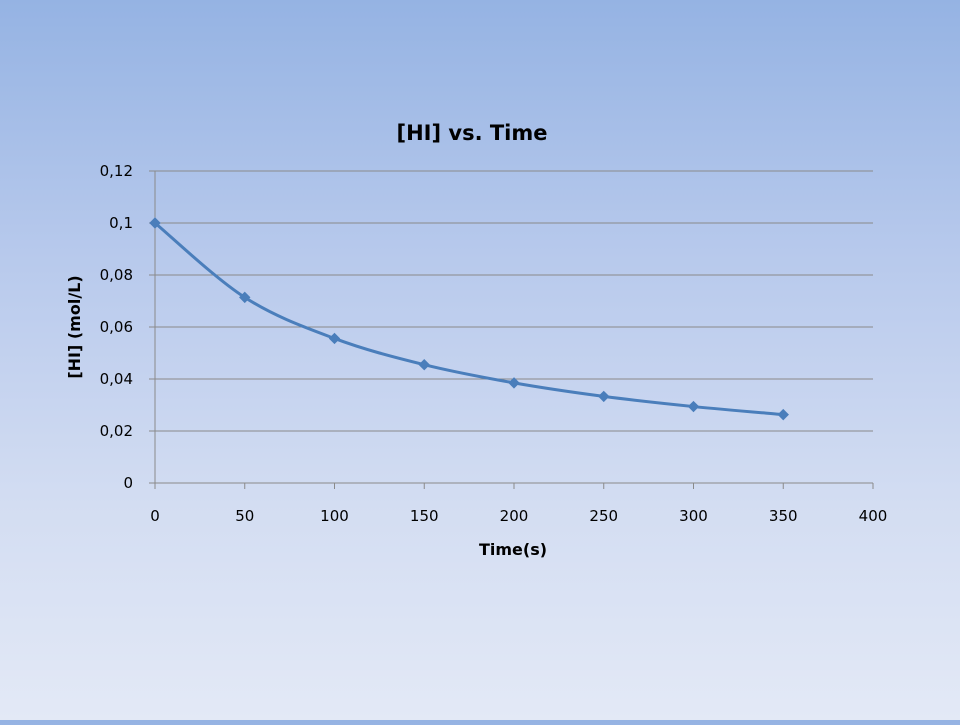 The image size is (960, 725). What do you see at coordinates (116, 275) in the screenshot?
I see `y-tick-label: 0,08` at bounding box center [116, 275].